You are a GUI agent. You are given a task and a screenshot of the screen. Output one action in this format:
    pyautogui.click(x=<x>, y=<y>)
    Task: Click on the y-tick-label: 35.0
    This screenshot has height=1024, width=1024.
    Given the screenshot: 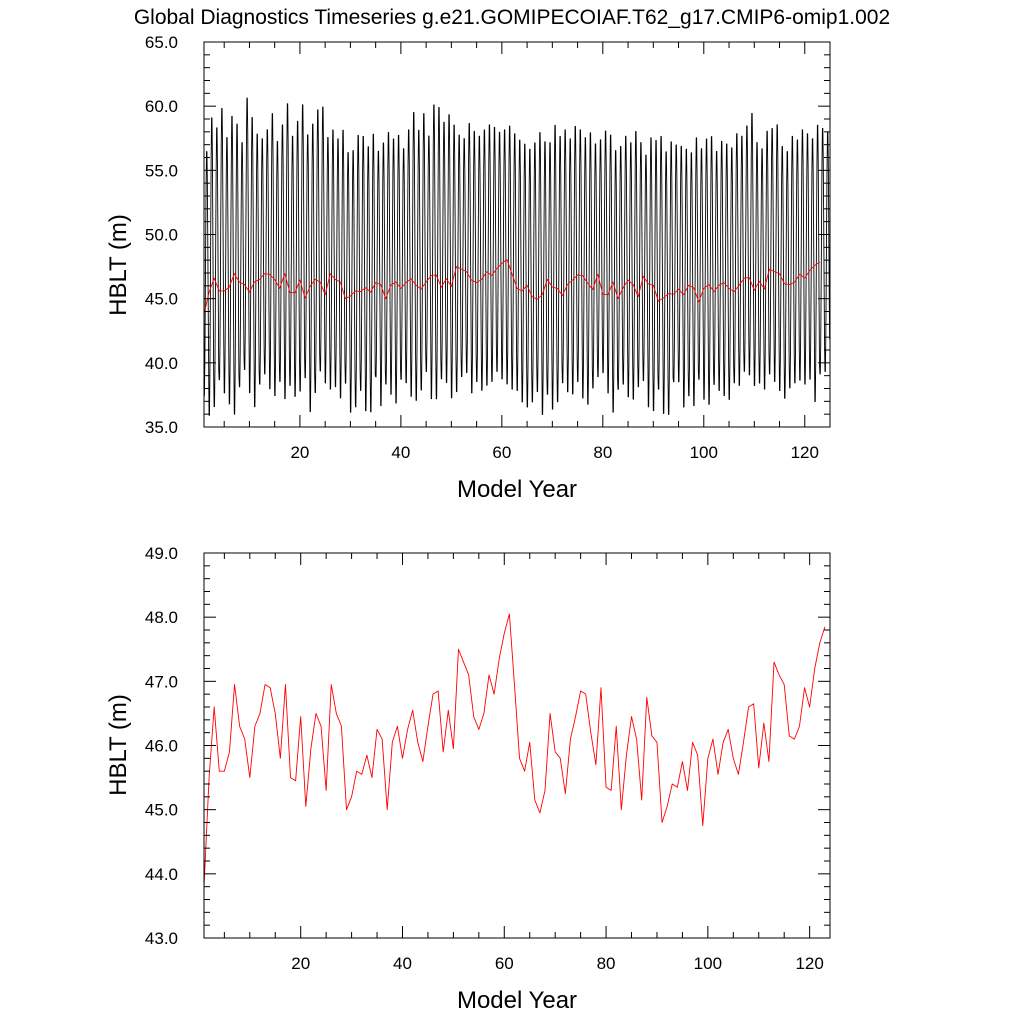 What is the action you would take?
    pyautogui.click(x=161, y=427)
    